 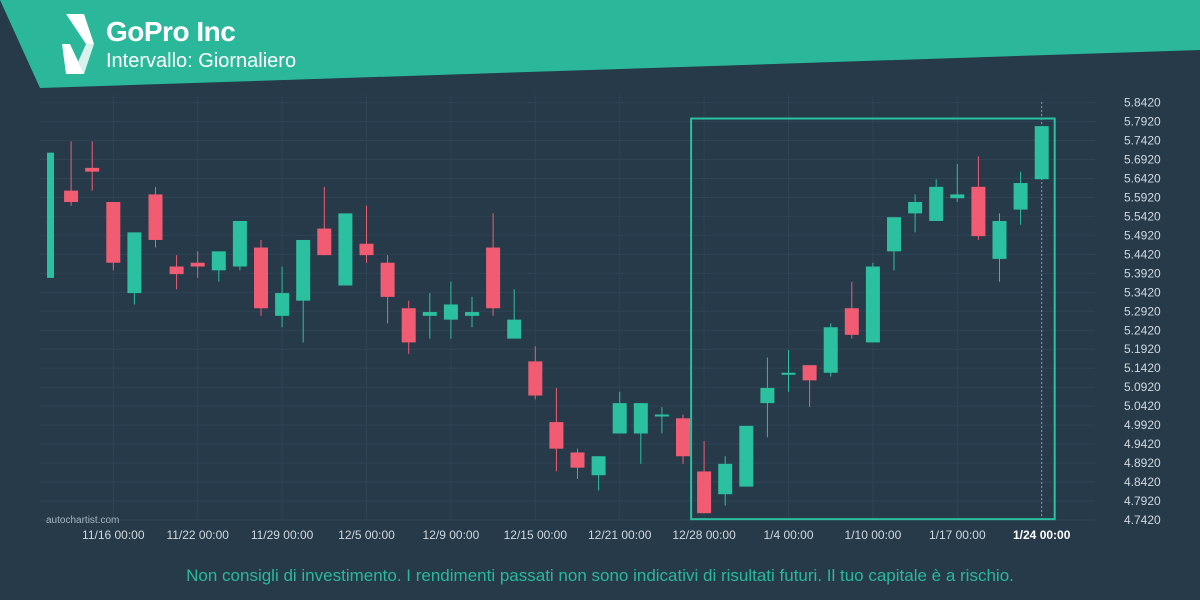 What do you see at coordinates (957, 535) in the screenshot?
I see `x-tick-label: 1/17 00:00` at bounding box center [957, 535].